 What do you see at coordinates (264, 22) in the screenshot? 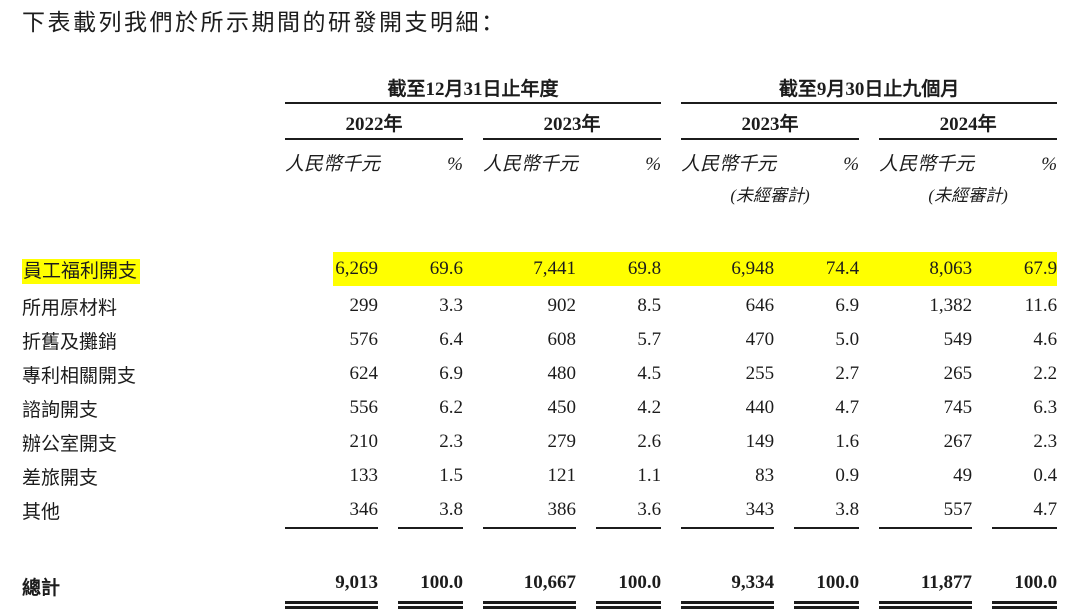
I see `intro-text: 下表載列我們於所示期間的研發開支明細：` at bounding box center [264, 22].